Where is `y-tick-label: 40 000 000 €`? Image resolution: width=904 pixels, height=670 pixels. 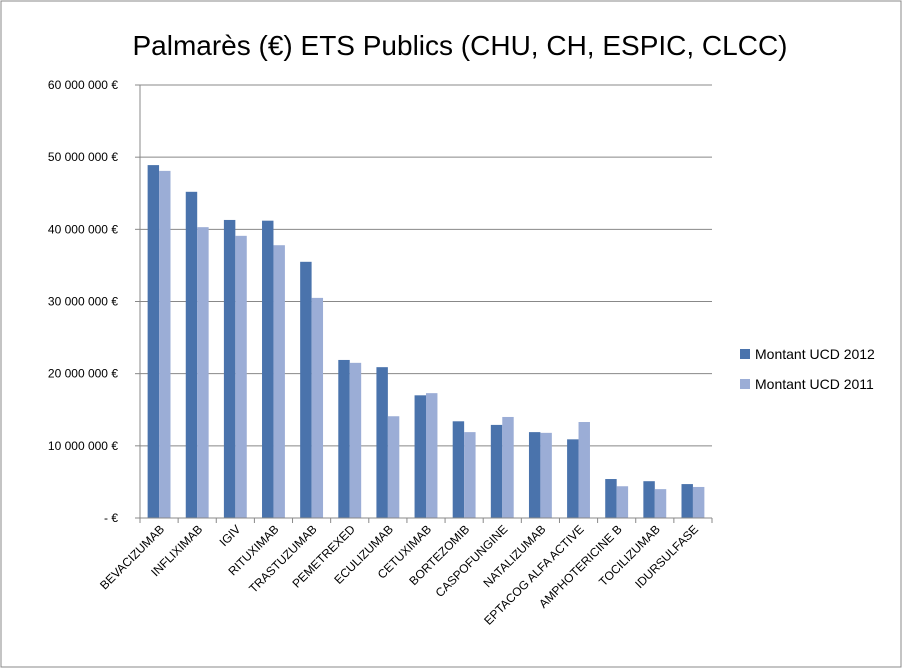 y-tick-label: 40 000 000 € is located at coordinates (83, 229).